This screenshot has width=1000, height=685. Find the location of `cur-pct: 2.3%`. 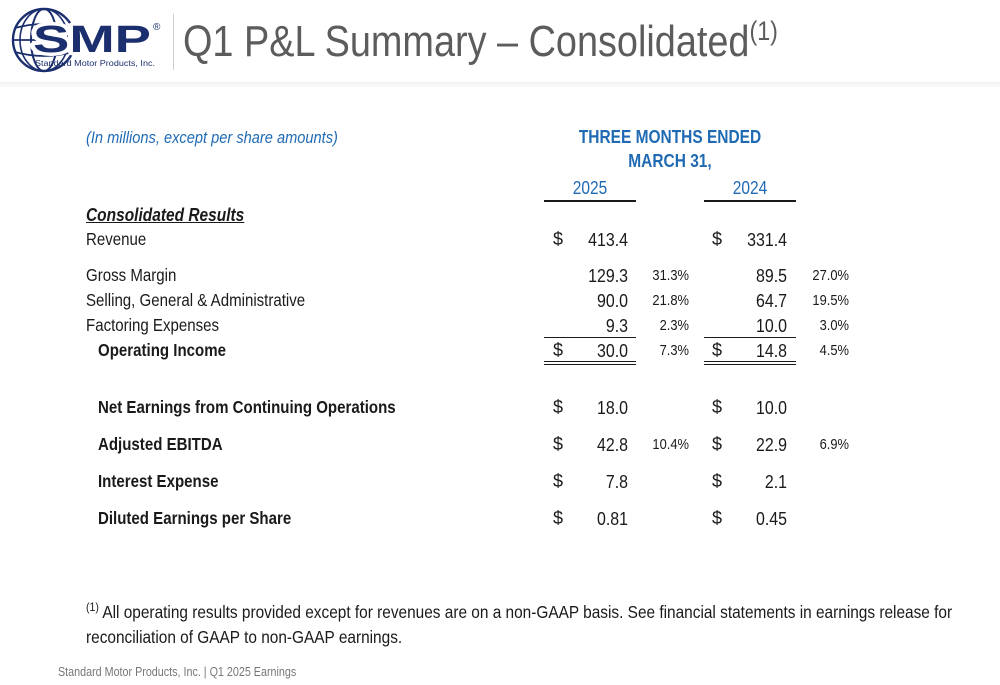

cur-pct: 2.3% is located at coordinates (663, 325).